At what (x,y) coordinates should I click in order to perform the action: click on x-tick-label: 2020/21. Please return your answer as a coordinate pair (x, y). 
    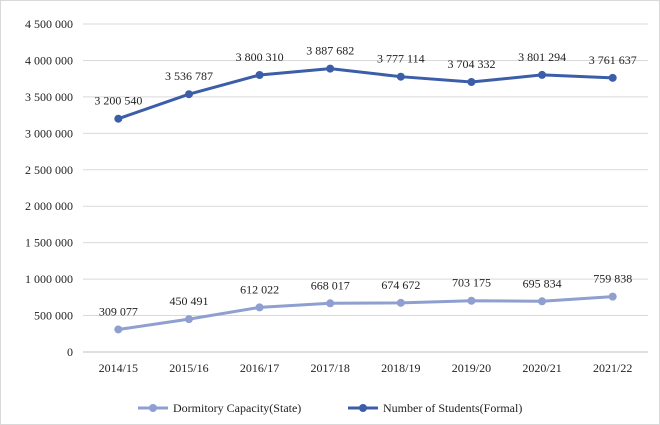
    Looking at the image, I should click on (541, 368).